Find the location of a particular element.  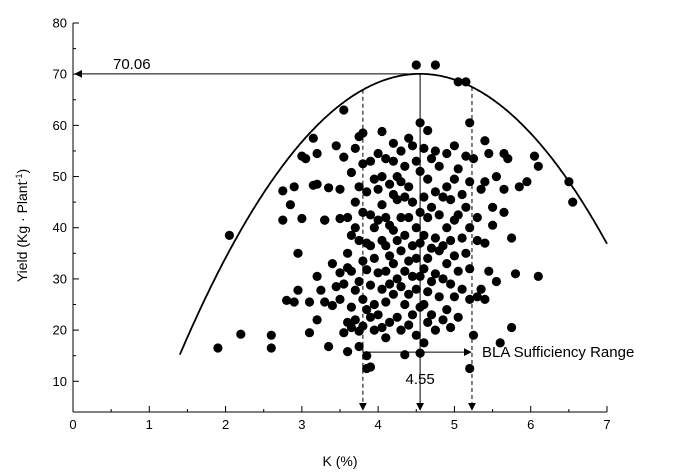

y-axis-title-sup: -1 is located at coordinates (19, 178).